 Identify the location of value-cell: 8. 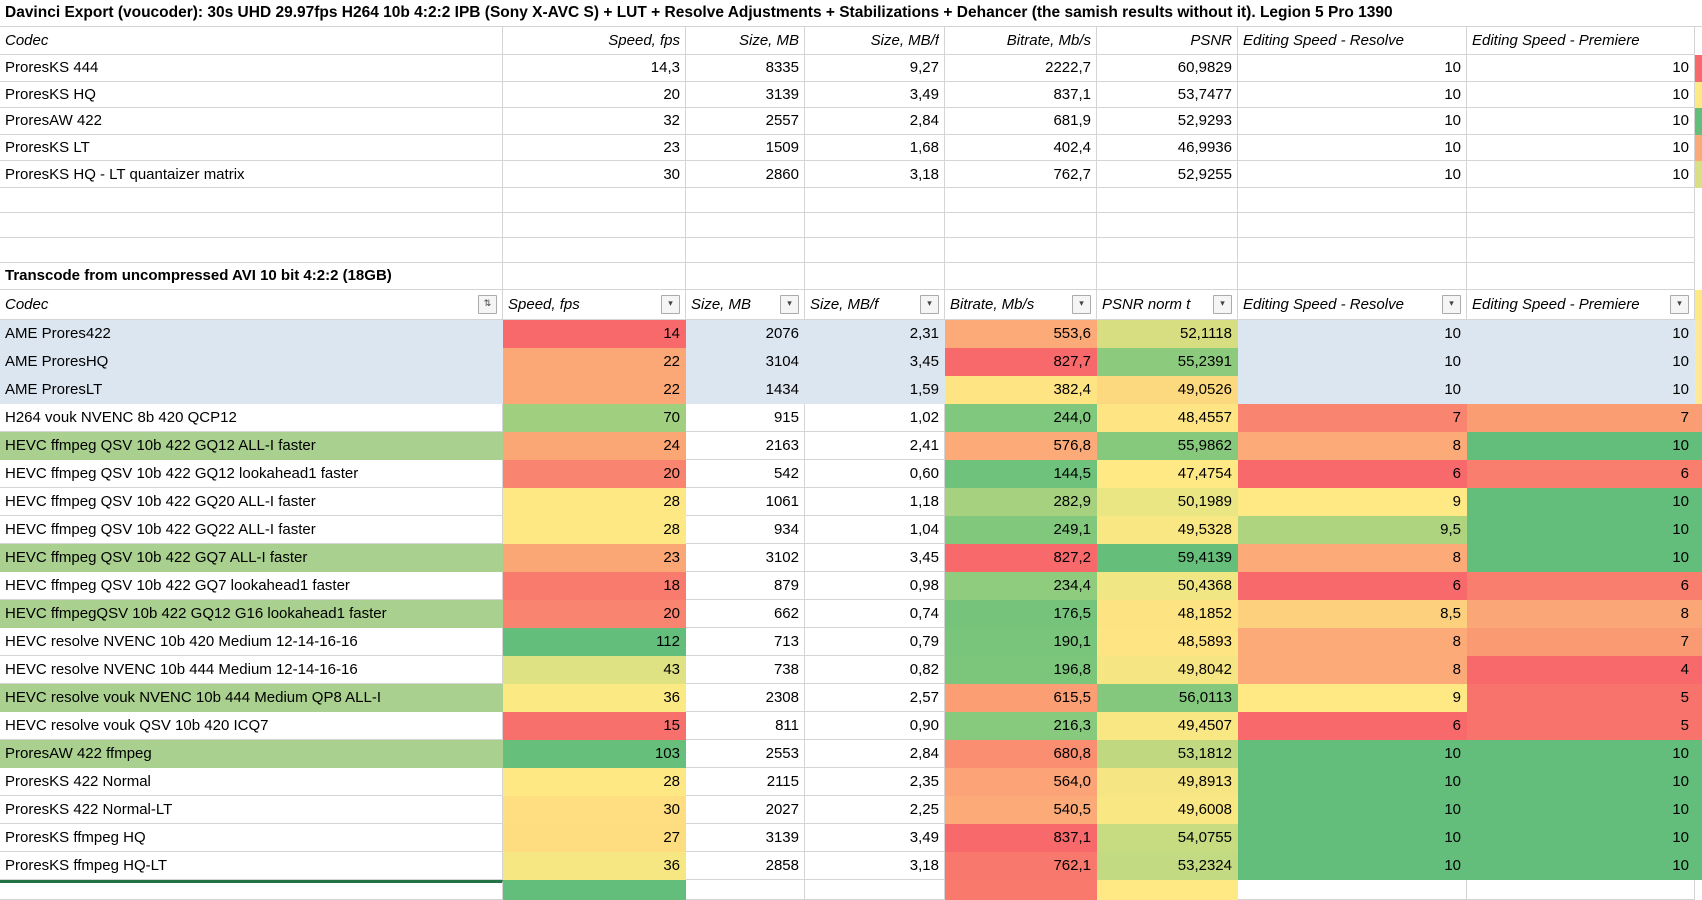
(1352, 445).